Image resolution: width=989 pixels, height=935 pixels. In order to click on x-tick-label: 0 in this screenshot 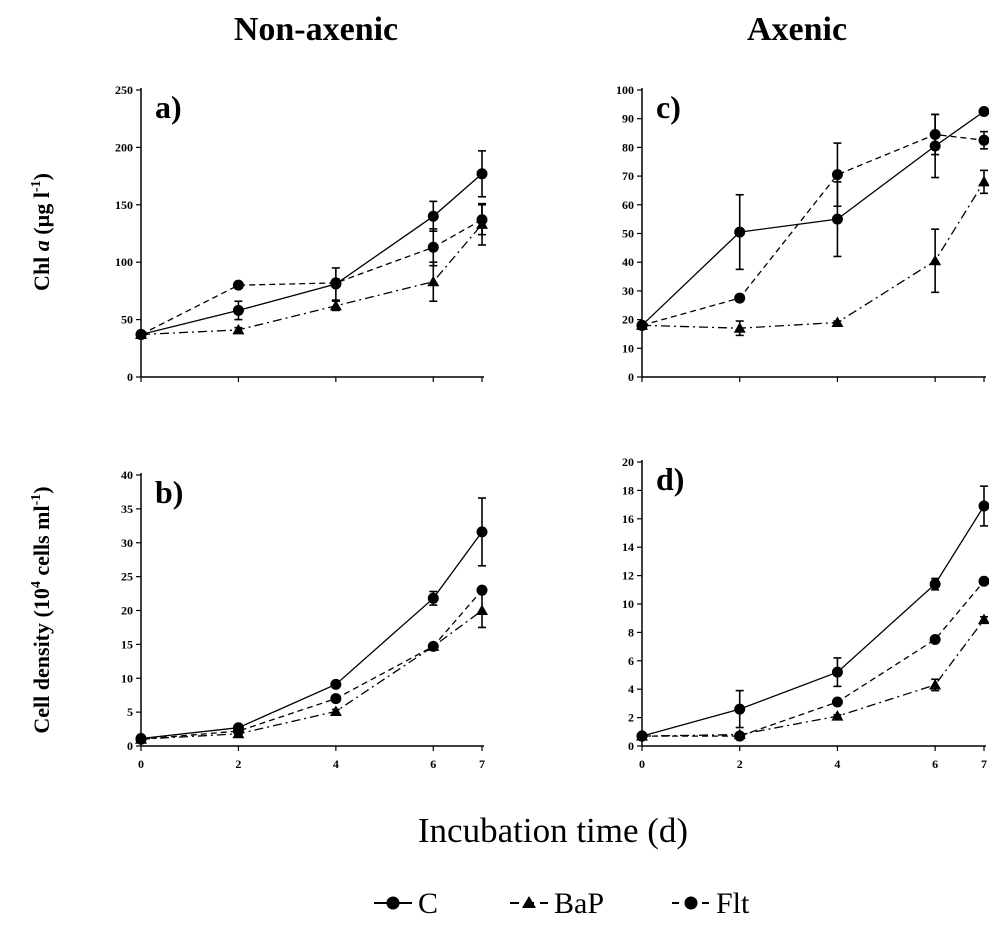, I will do `click(141, 764)`.